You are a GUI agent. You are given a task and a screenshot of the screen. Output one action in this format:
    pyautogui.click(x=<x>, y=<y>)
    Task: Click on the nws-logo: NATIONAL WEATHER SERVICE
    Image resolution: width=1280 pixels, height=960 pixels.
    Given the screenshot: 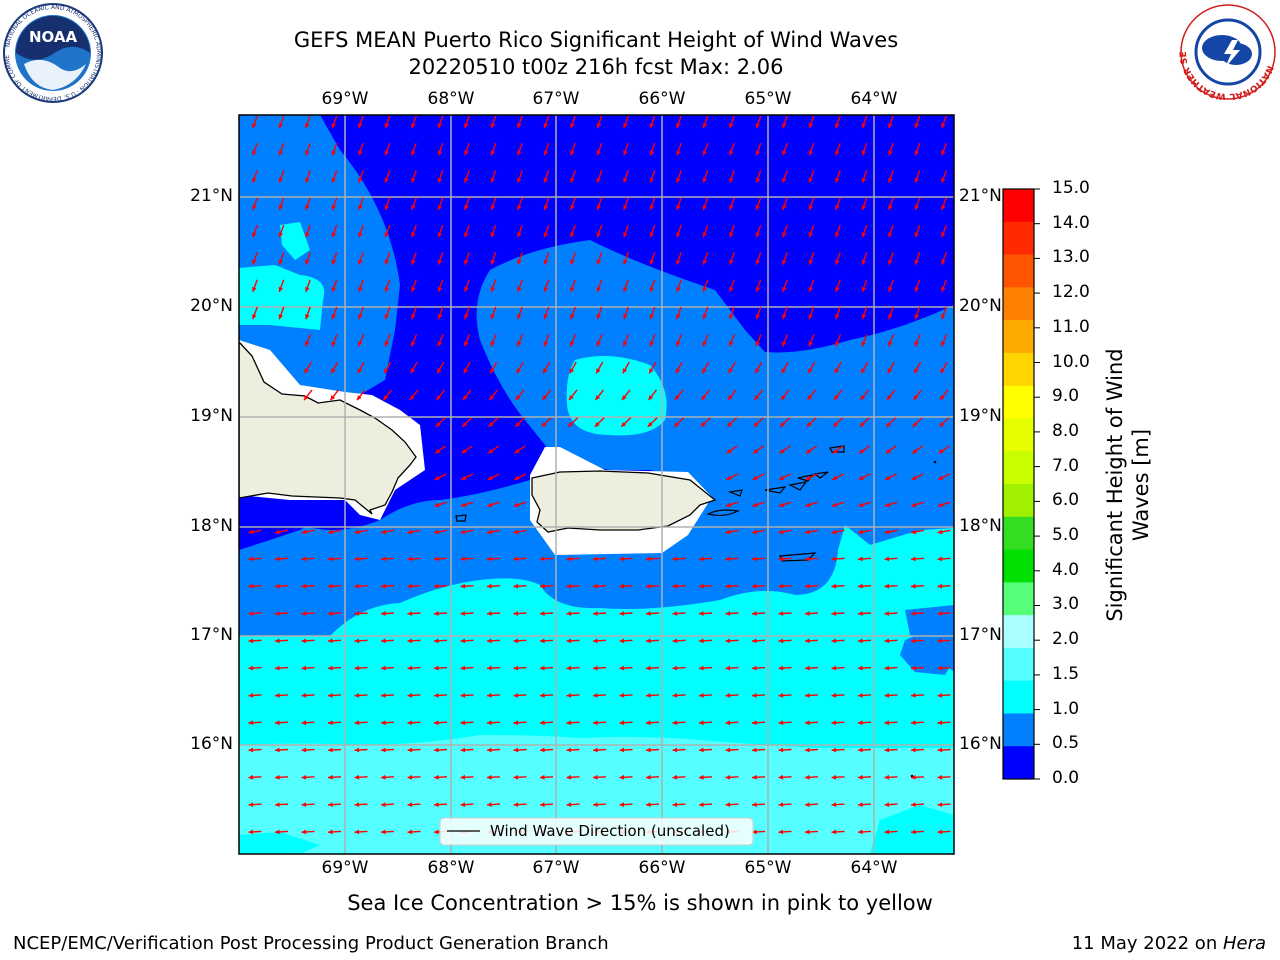 What is the action you would take?
    pyautogui.click(x=1227, y=51)
    